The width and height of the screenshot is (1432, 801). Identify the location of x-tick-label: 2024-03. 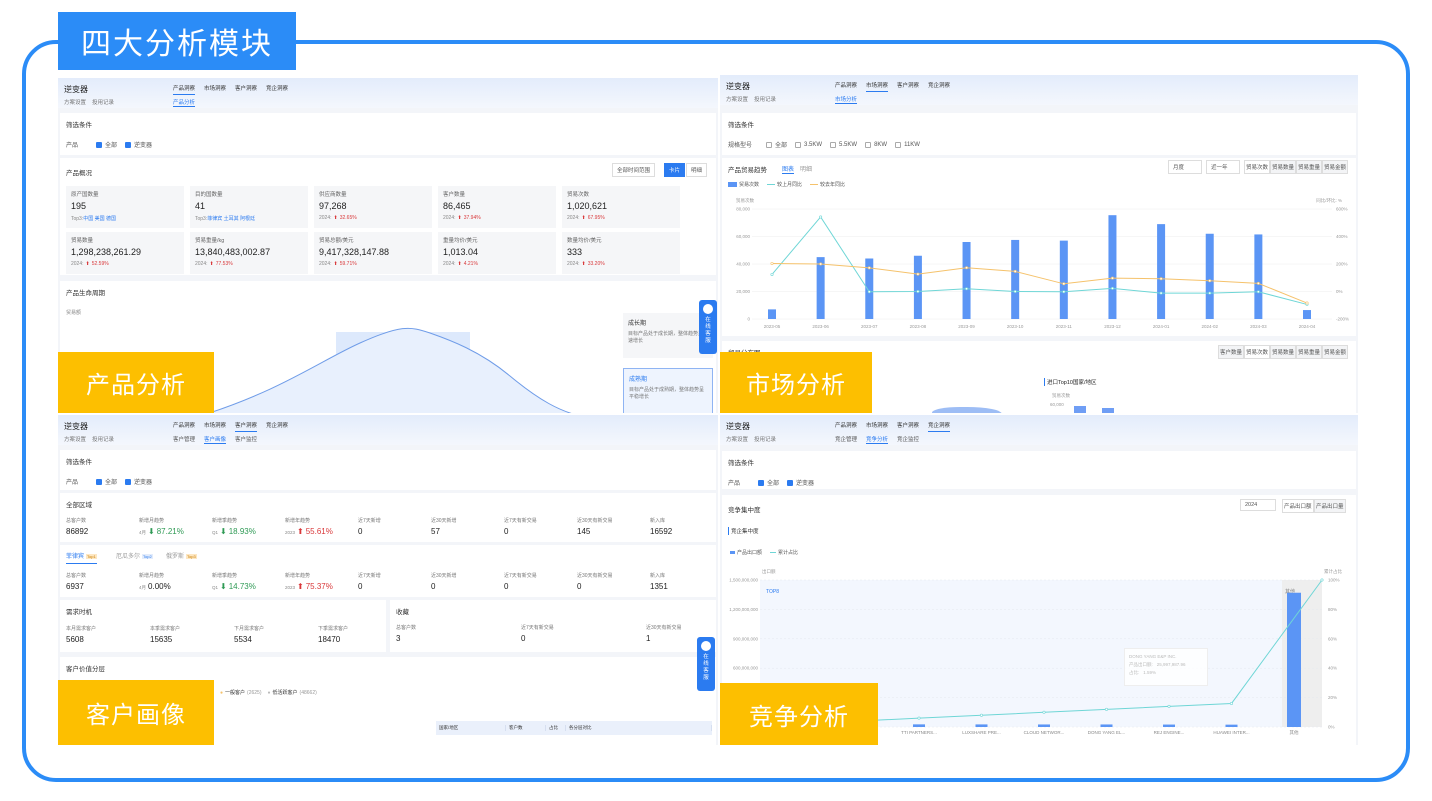
(1258, 326).